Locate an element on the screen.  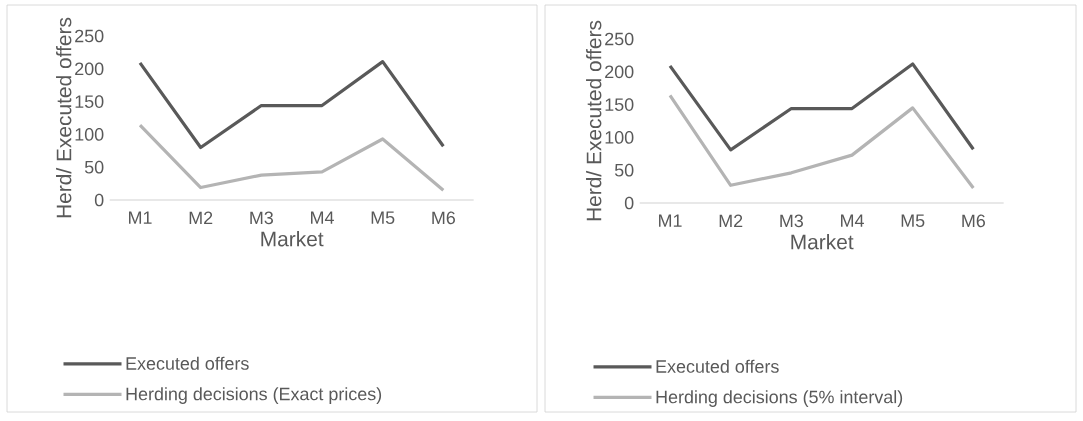
legend-label: Herding decisions (Exact prices) is located at coordinates (254, 395).